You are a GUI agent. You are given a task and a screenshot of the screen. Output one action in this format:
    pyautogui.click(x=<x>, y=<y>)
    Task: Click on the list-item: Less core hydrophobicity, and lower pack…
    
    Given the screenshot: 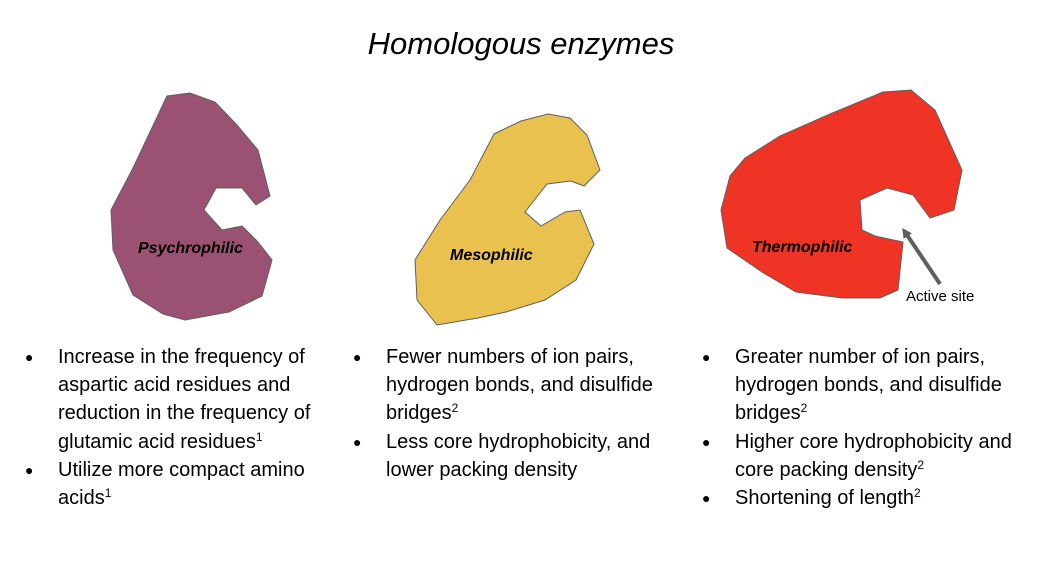 What is the action you would take?
    pyautogui.click(x=503, y=456)
    